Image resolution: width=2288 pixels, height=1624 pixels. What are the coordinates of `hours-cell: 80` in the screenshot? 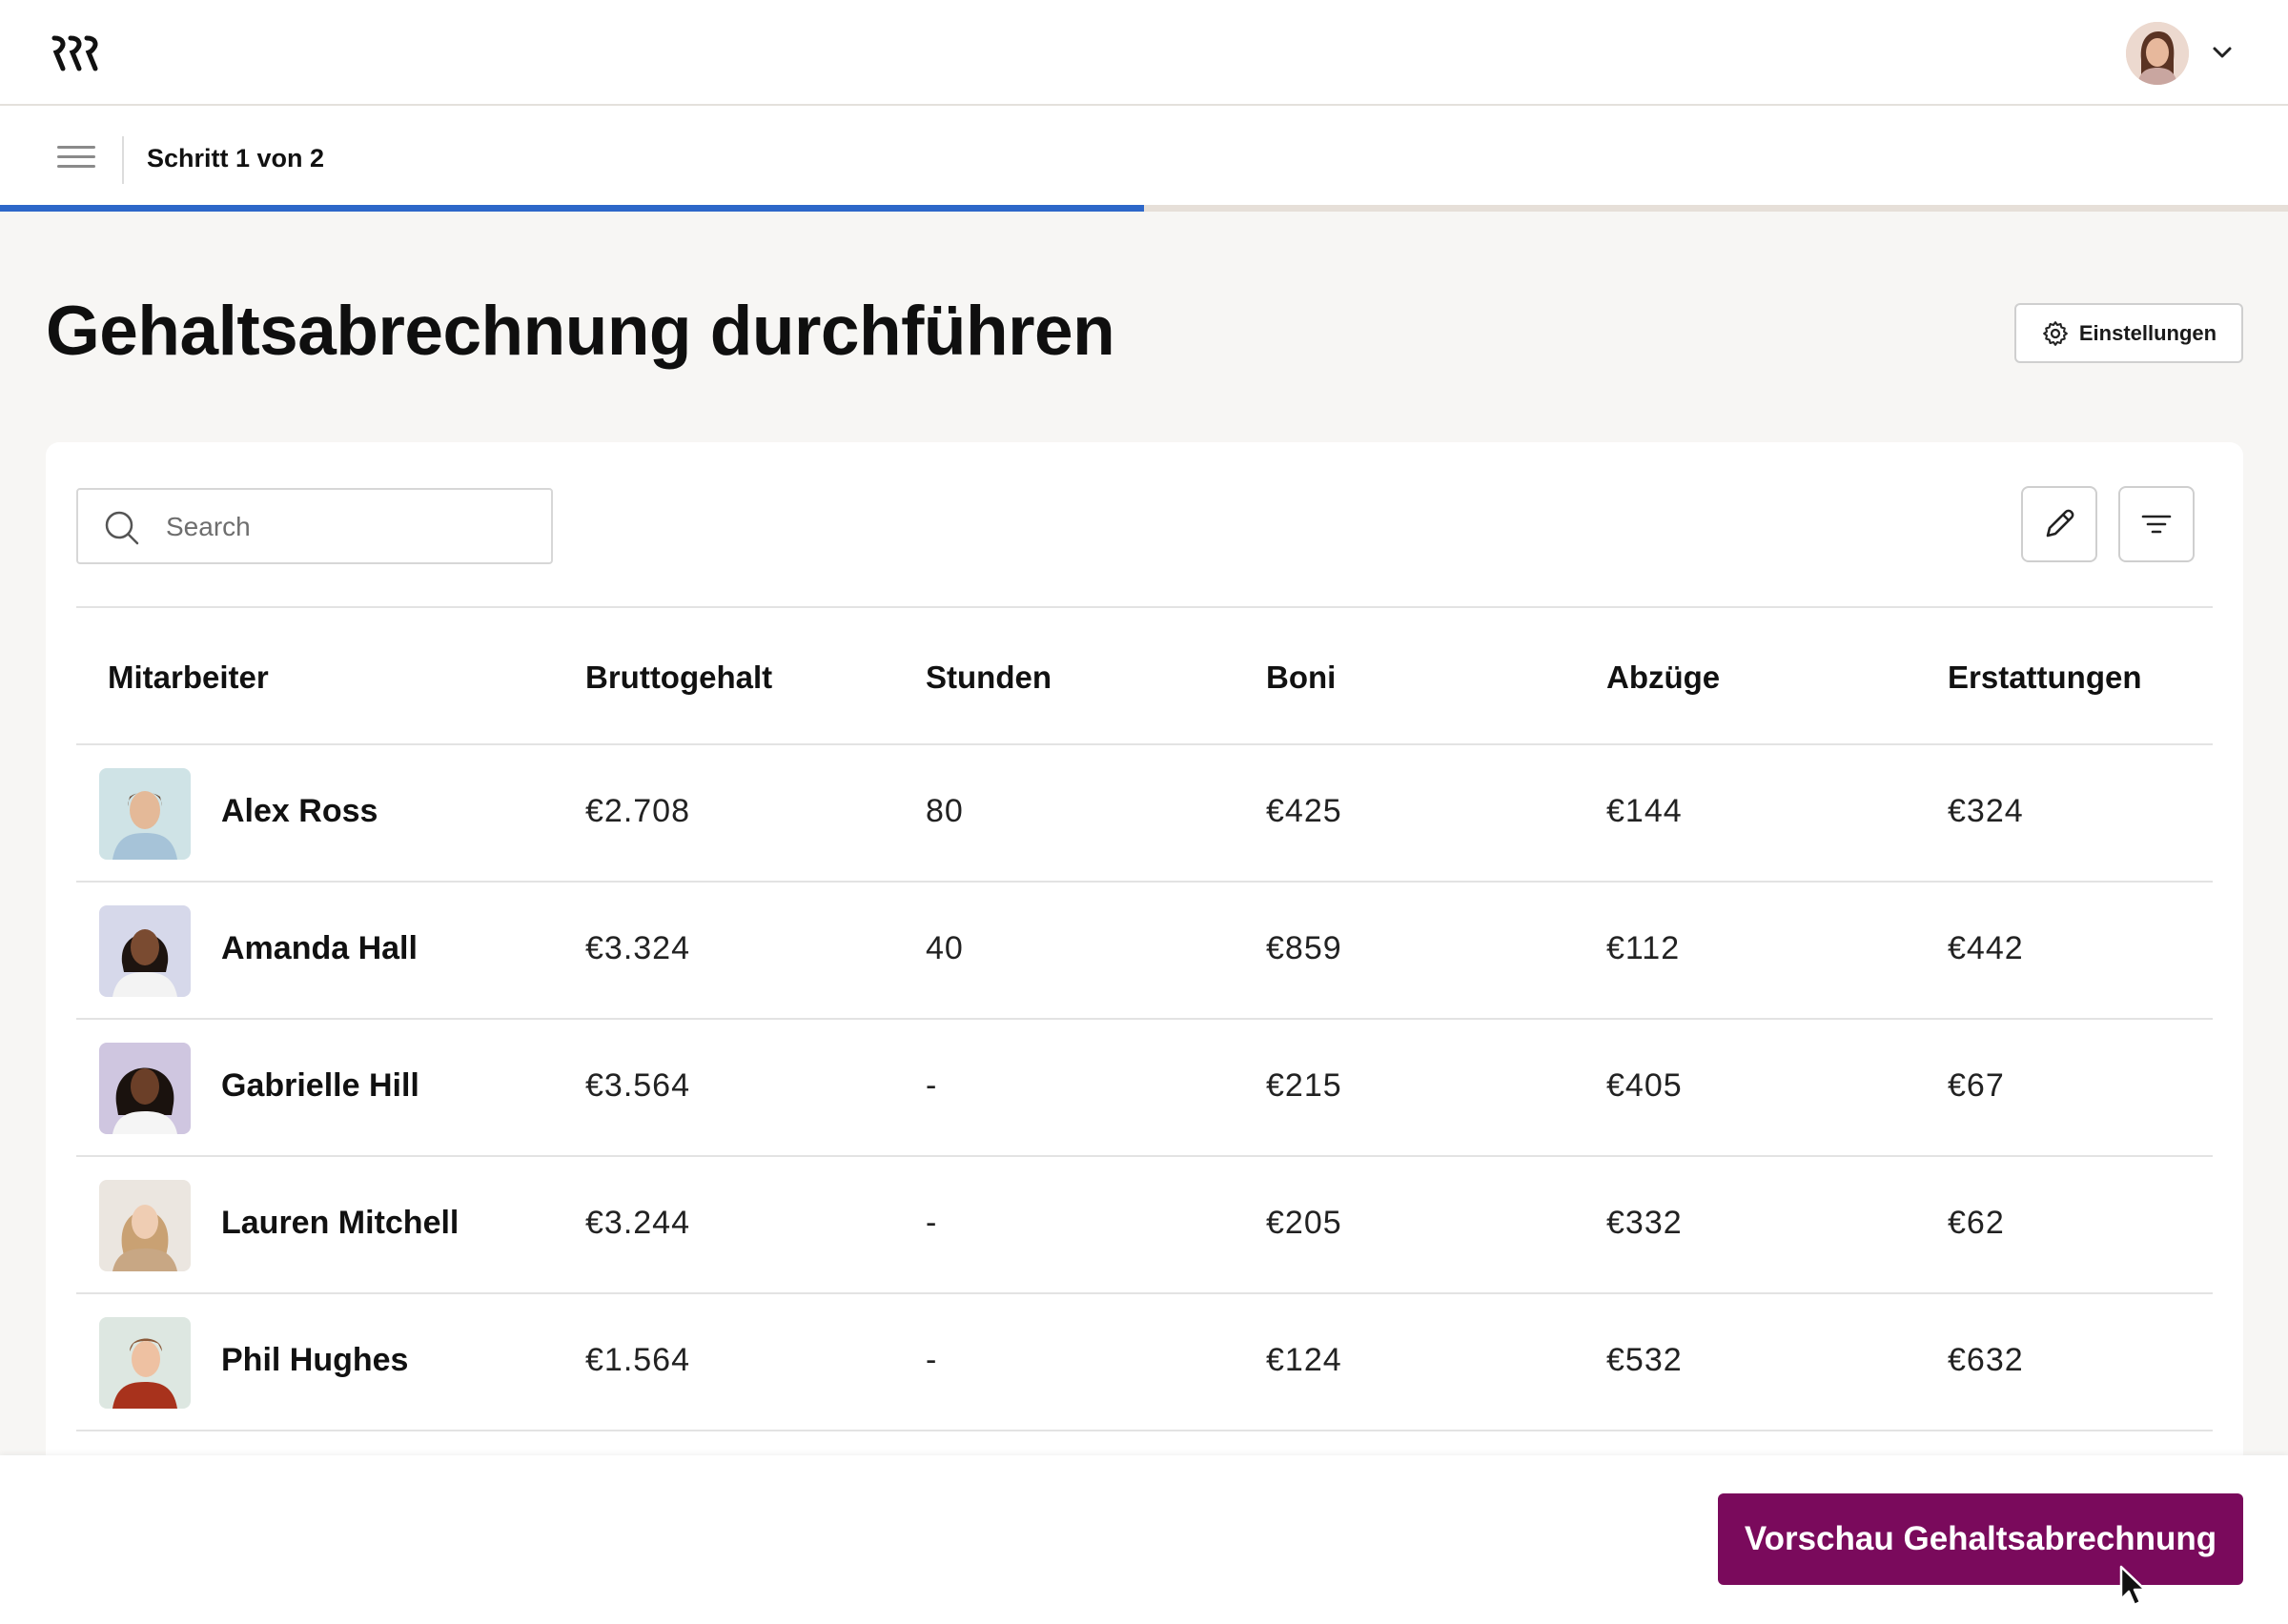 It's located at (945, 811).